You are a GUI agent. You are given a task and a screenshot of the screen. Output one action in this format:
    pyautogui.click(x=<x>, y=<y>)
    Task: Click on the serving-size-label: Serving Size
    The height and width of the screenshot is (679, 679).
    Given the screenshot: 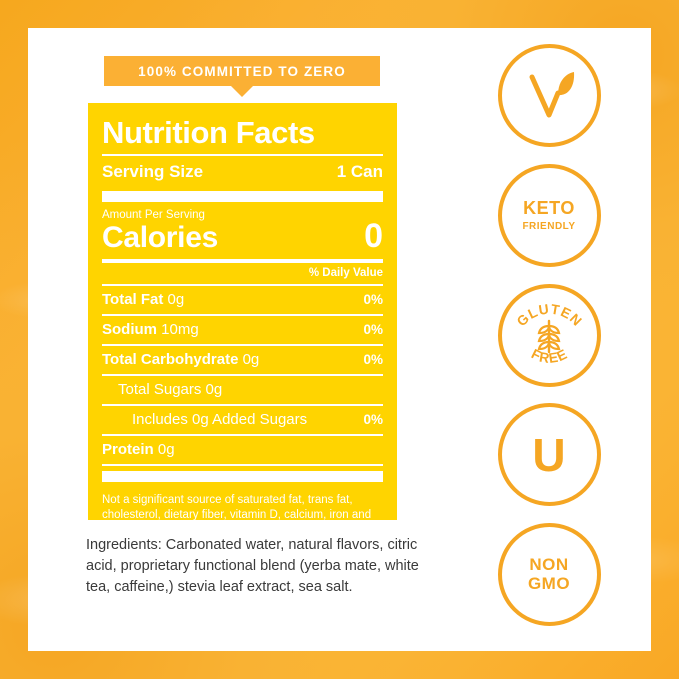 What is the action you would take?
    pyautogui.click(x=153, y=171)
    